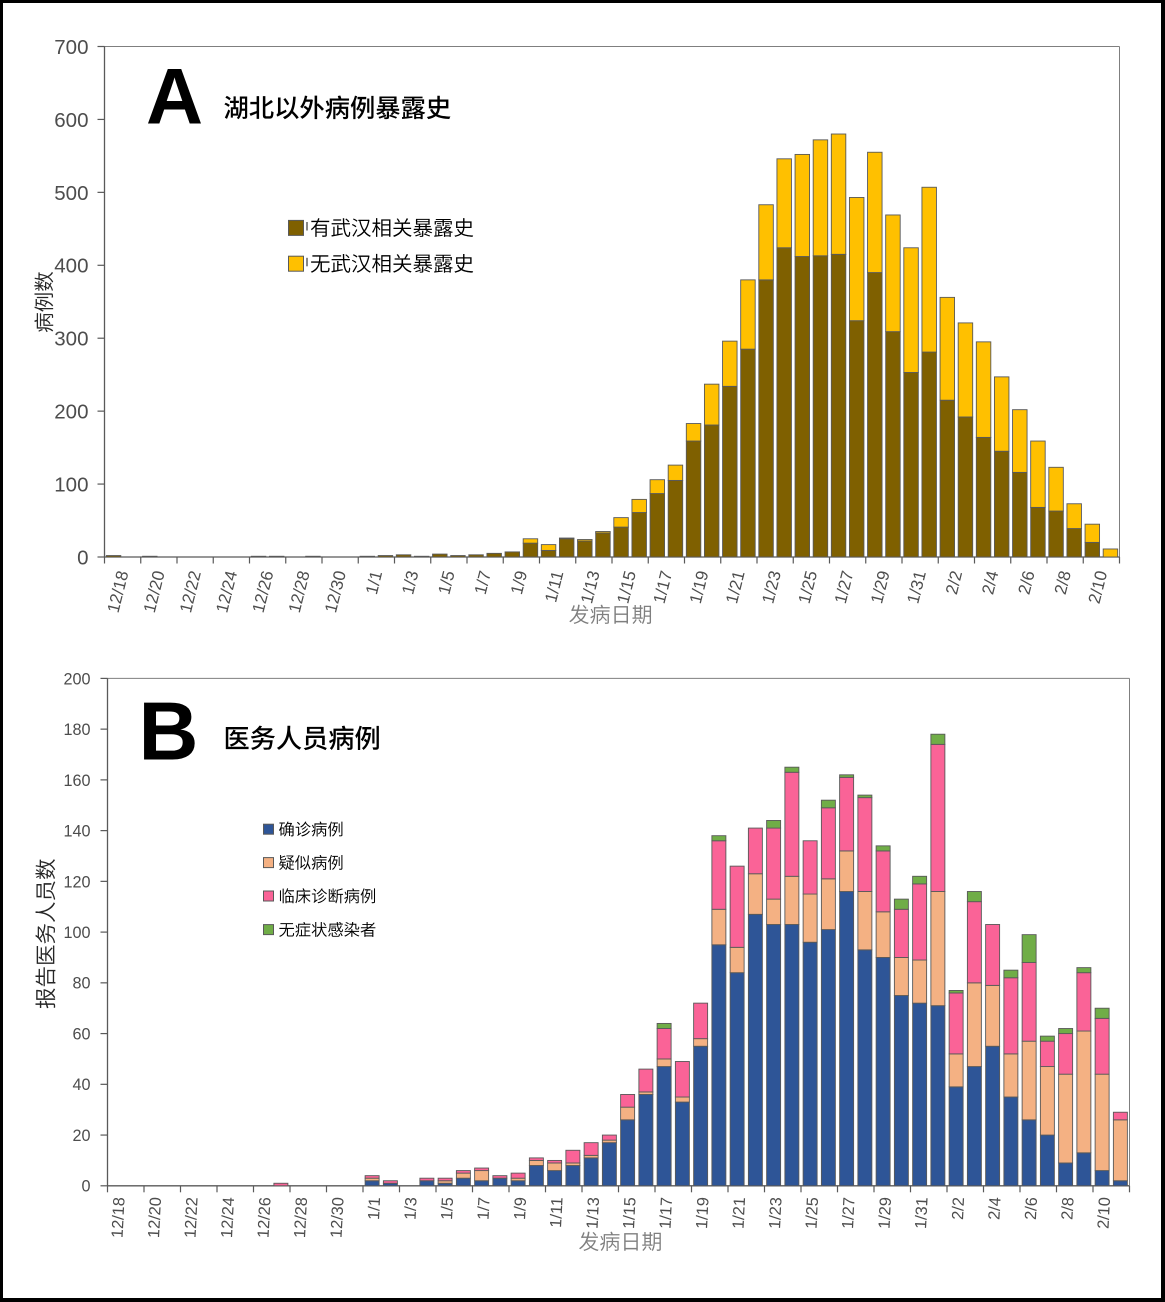 This screenshot has width=1165, height=1302. I want to click on svg-text: 2/2, so click(958, 1209).